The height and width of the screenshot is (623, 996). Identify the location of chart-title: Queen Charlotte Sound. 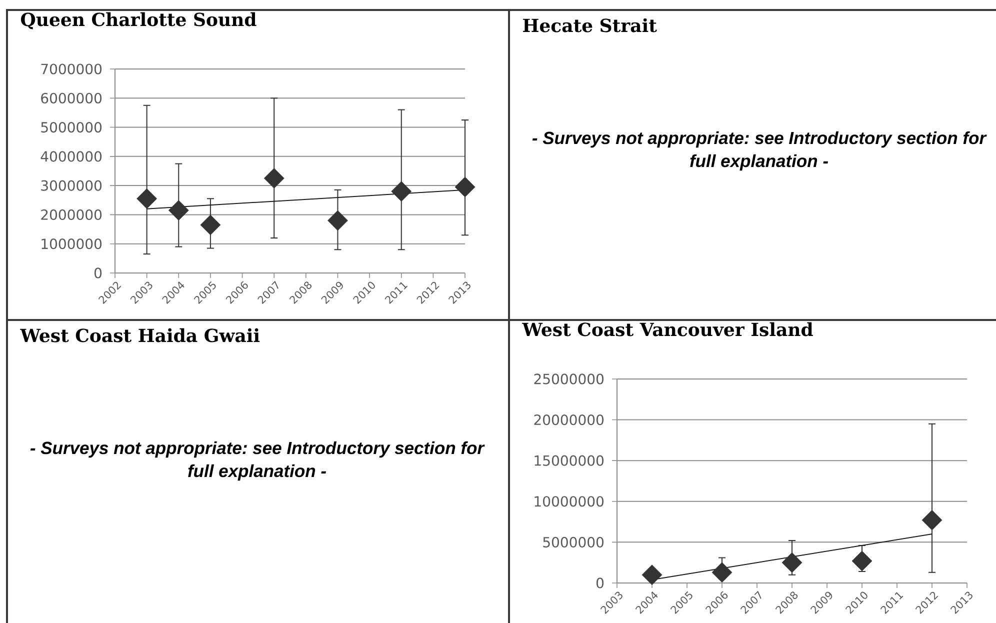
(138, 21).